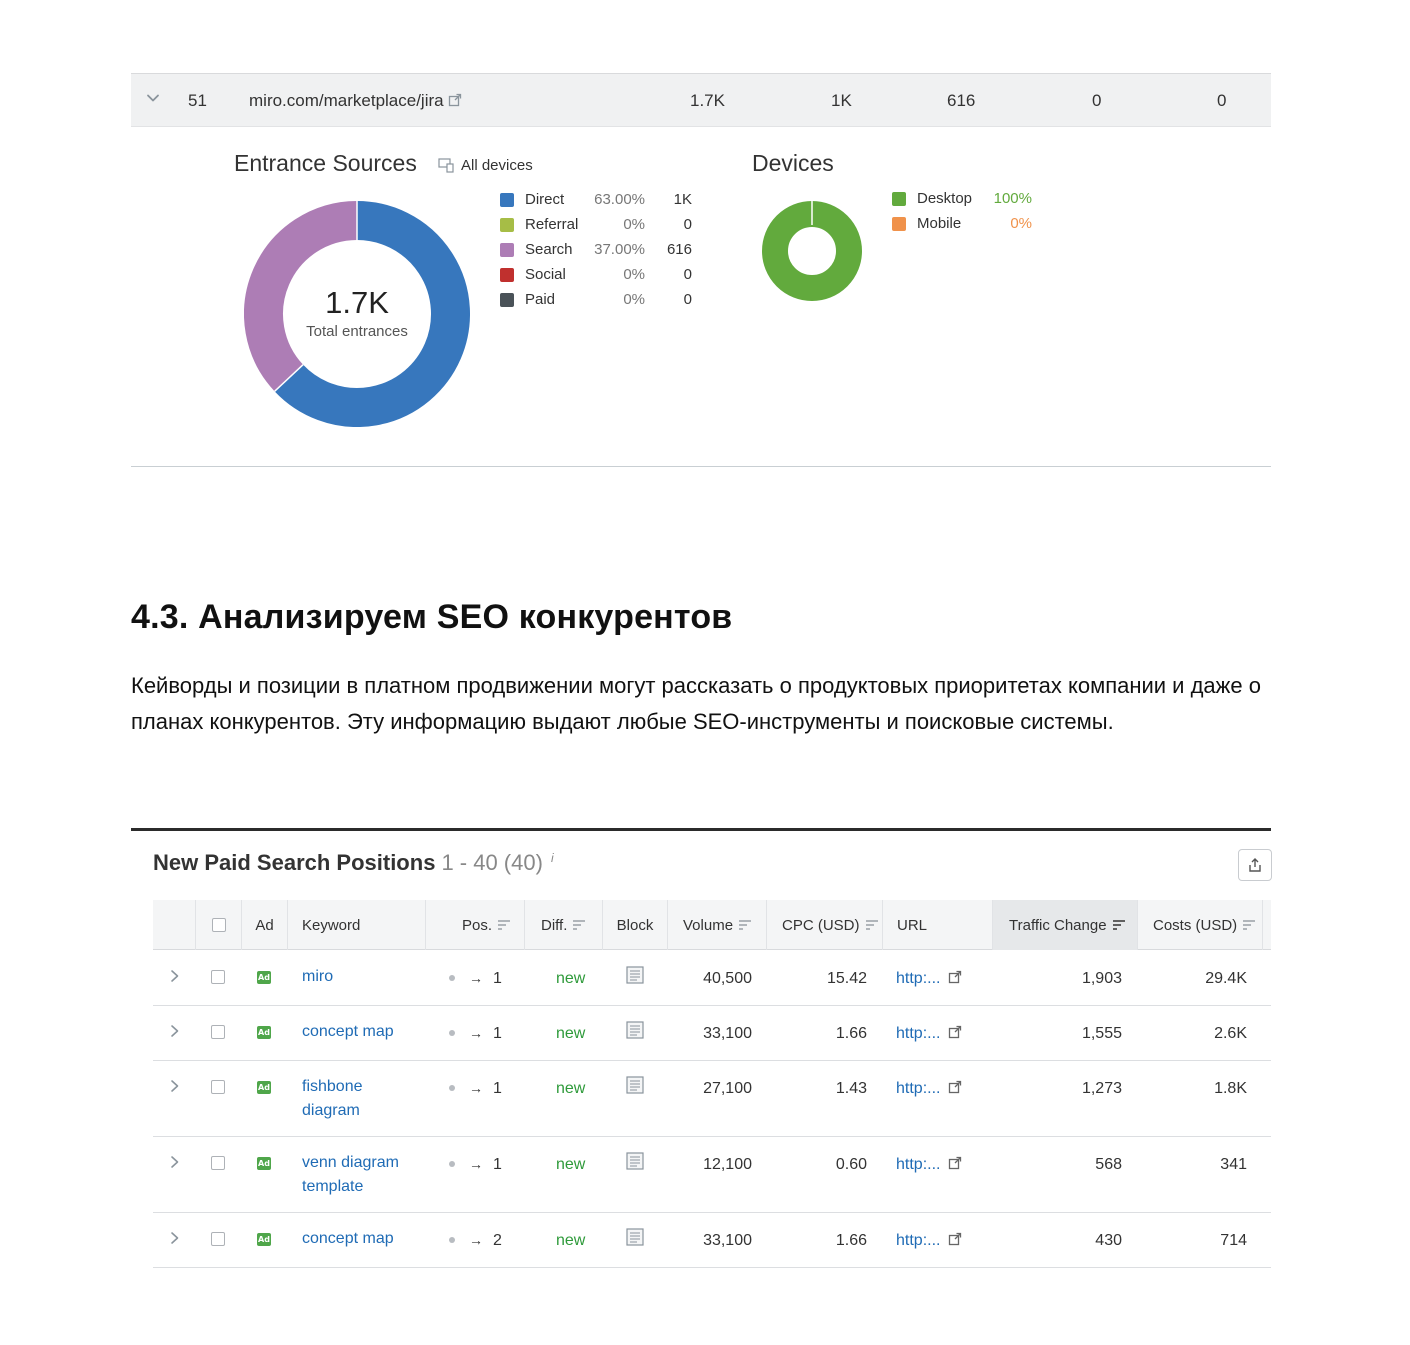 This screenshot has height=1345, width=1410. I want to click on th-expand, so click(174, 925).